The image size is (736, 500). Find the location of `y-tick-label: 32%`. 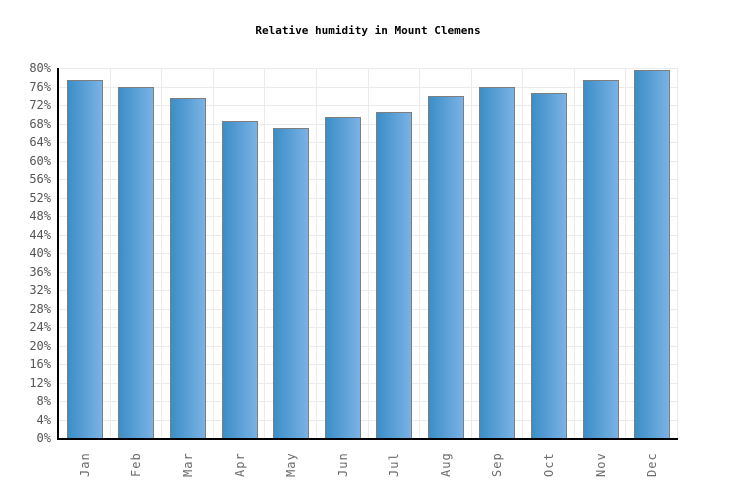

y-tick-label: 32% is located at coordinates (40, 290).